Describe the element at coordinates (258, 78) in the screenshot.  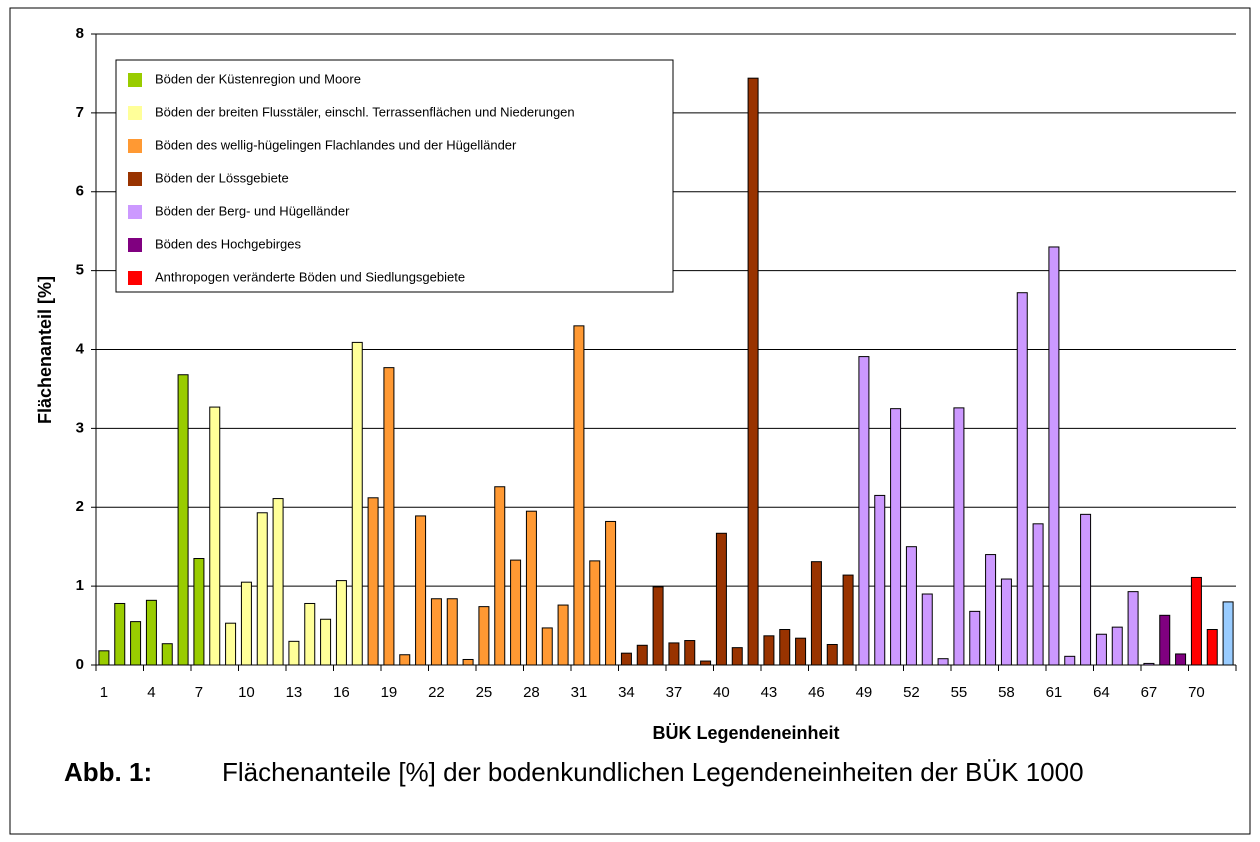
I see `legend-label: Böden der Küstenregion und Moore` at that location.